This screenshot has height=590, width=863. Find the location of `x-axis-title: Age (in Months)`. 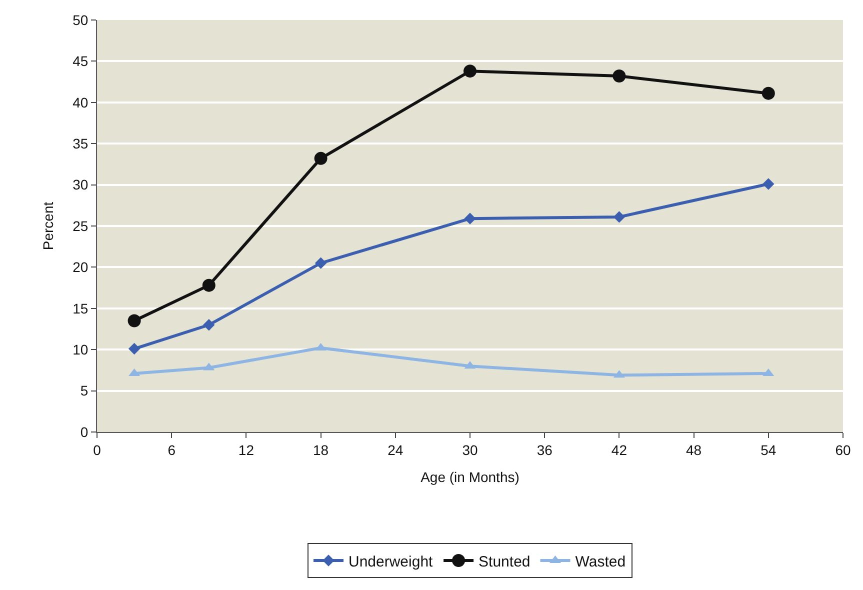

x-axis-title: Age (in Months) is located at coordinates (470, 477).